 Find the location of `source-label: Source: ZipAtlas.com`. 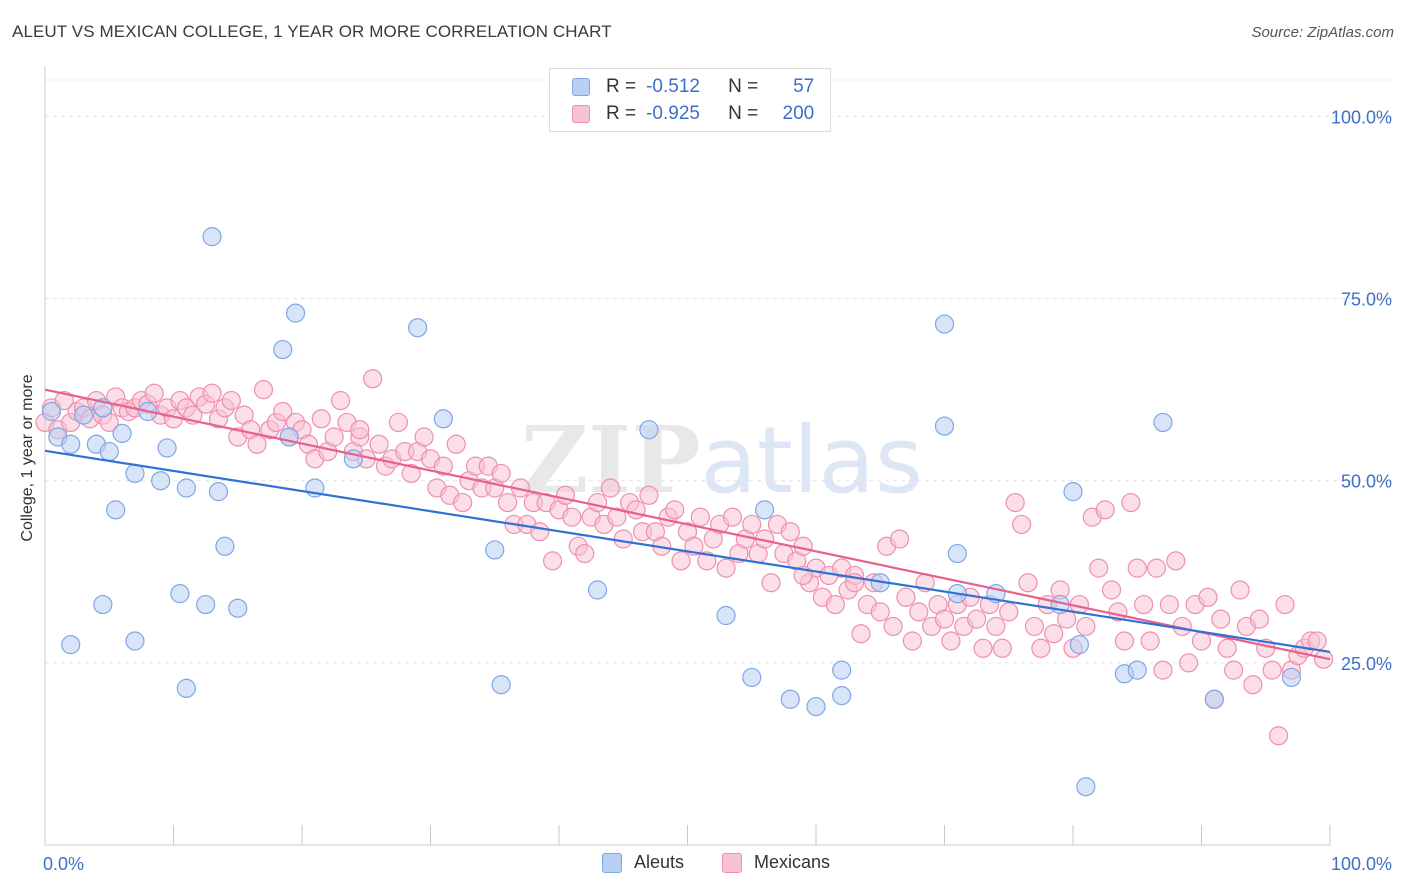

source-label: Source: ZipAtlas.com is located at coordinates (1322, 32).